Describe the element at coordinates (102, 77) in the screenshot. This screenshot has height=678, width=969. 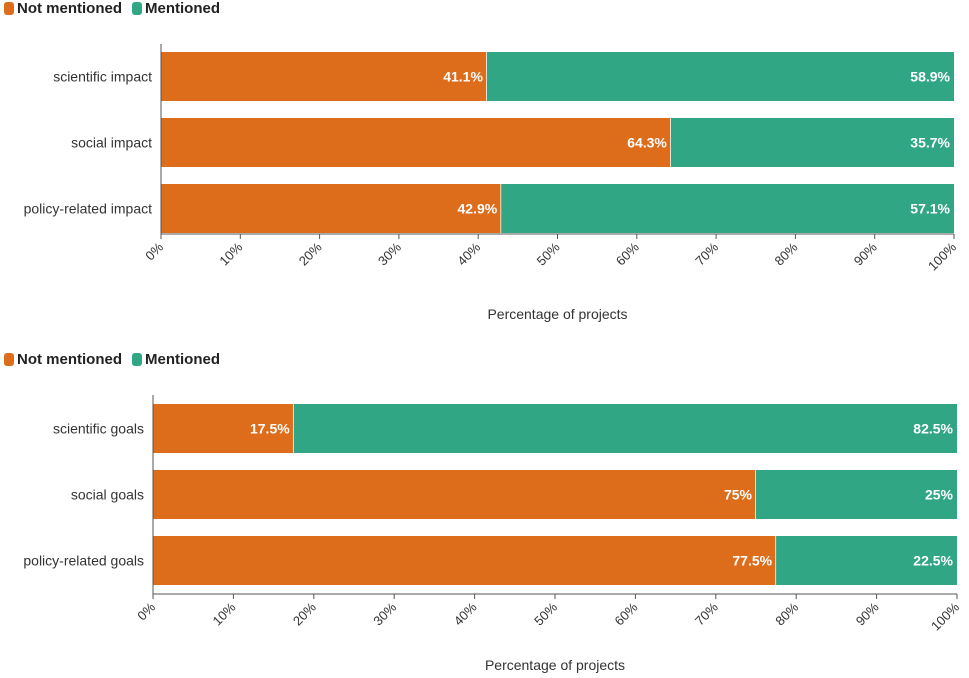
I see `category-label: scientific impact` at that location.